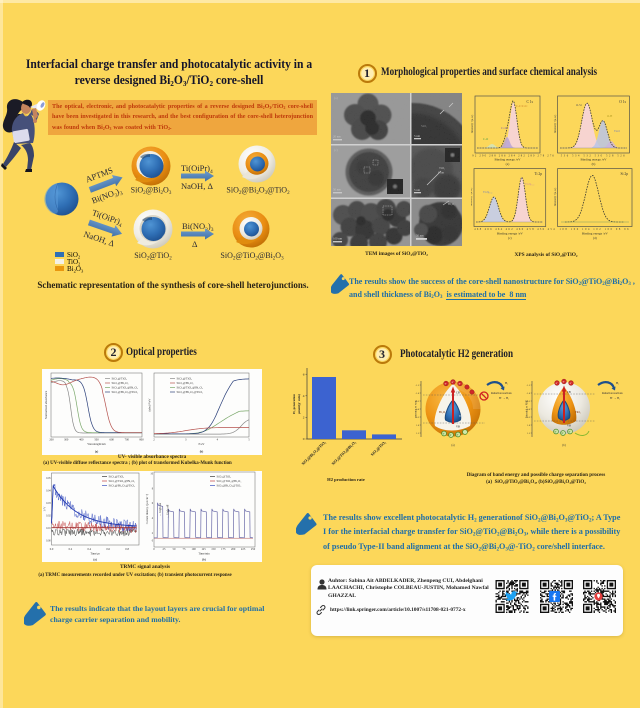 Image resolution: width=640 pixels, height=708 pixels. I want to click on svg-text: -1.5, so click(528, 386).